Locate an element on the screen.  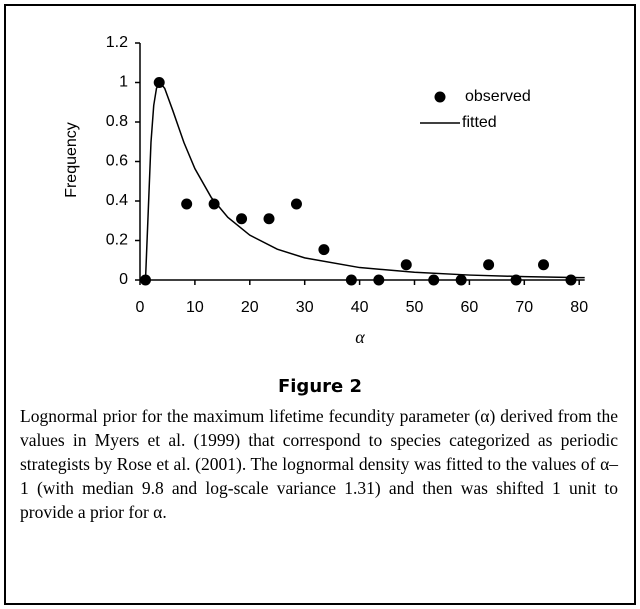
figure-label: Figure 2 is located at coordinates (320, 386).